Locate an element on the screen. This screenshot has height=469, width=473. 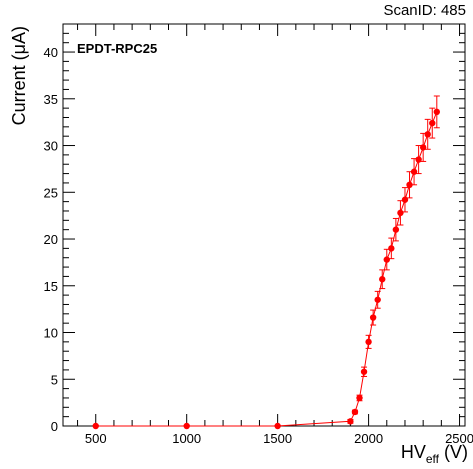
y-tick-label: 20 is located at coordinates (51, 239).